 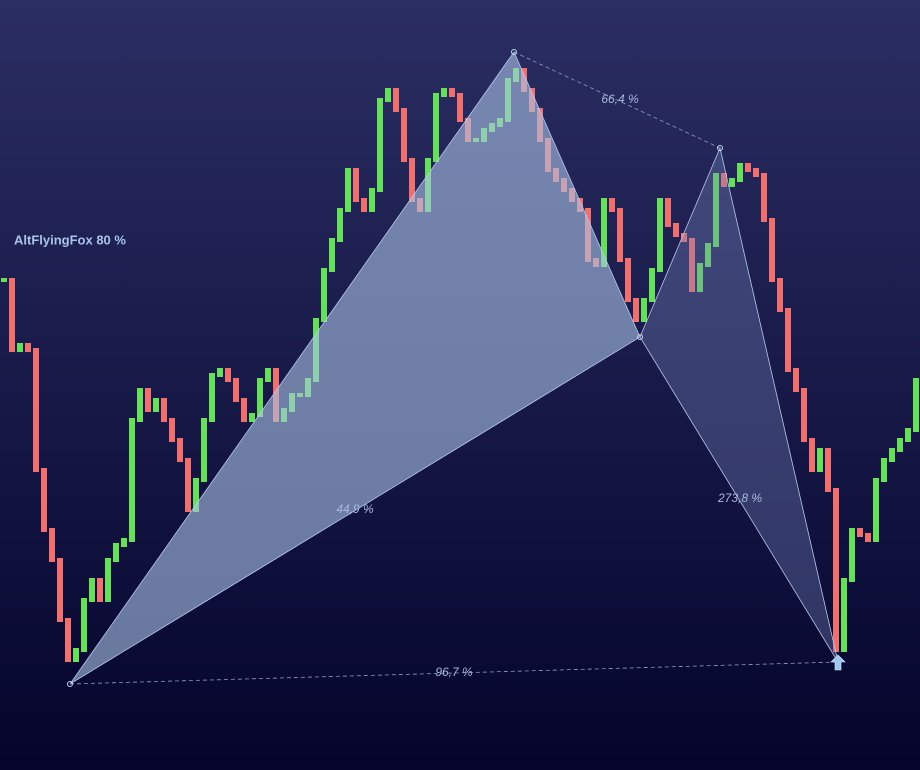 I want to click on signal-arrow, so click(x=838, y=662).